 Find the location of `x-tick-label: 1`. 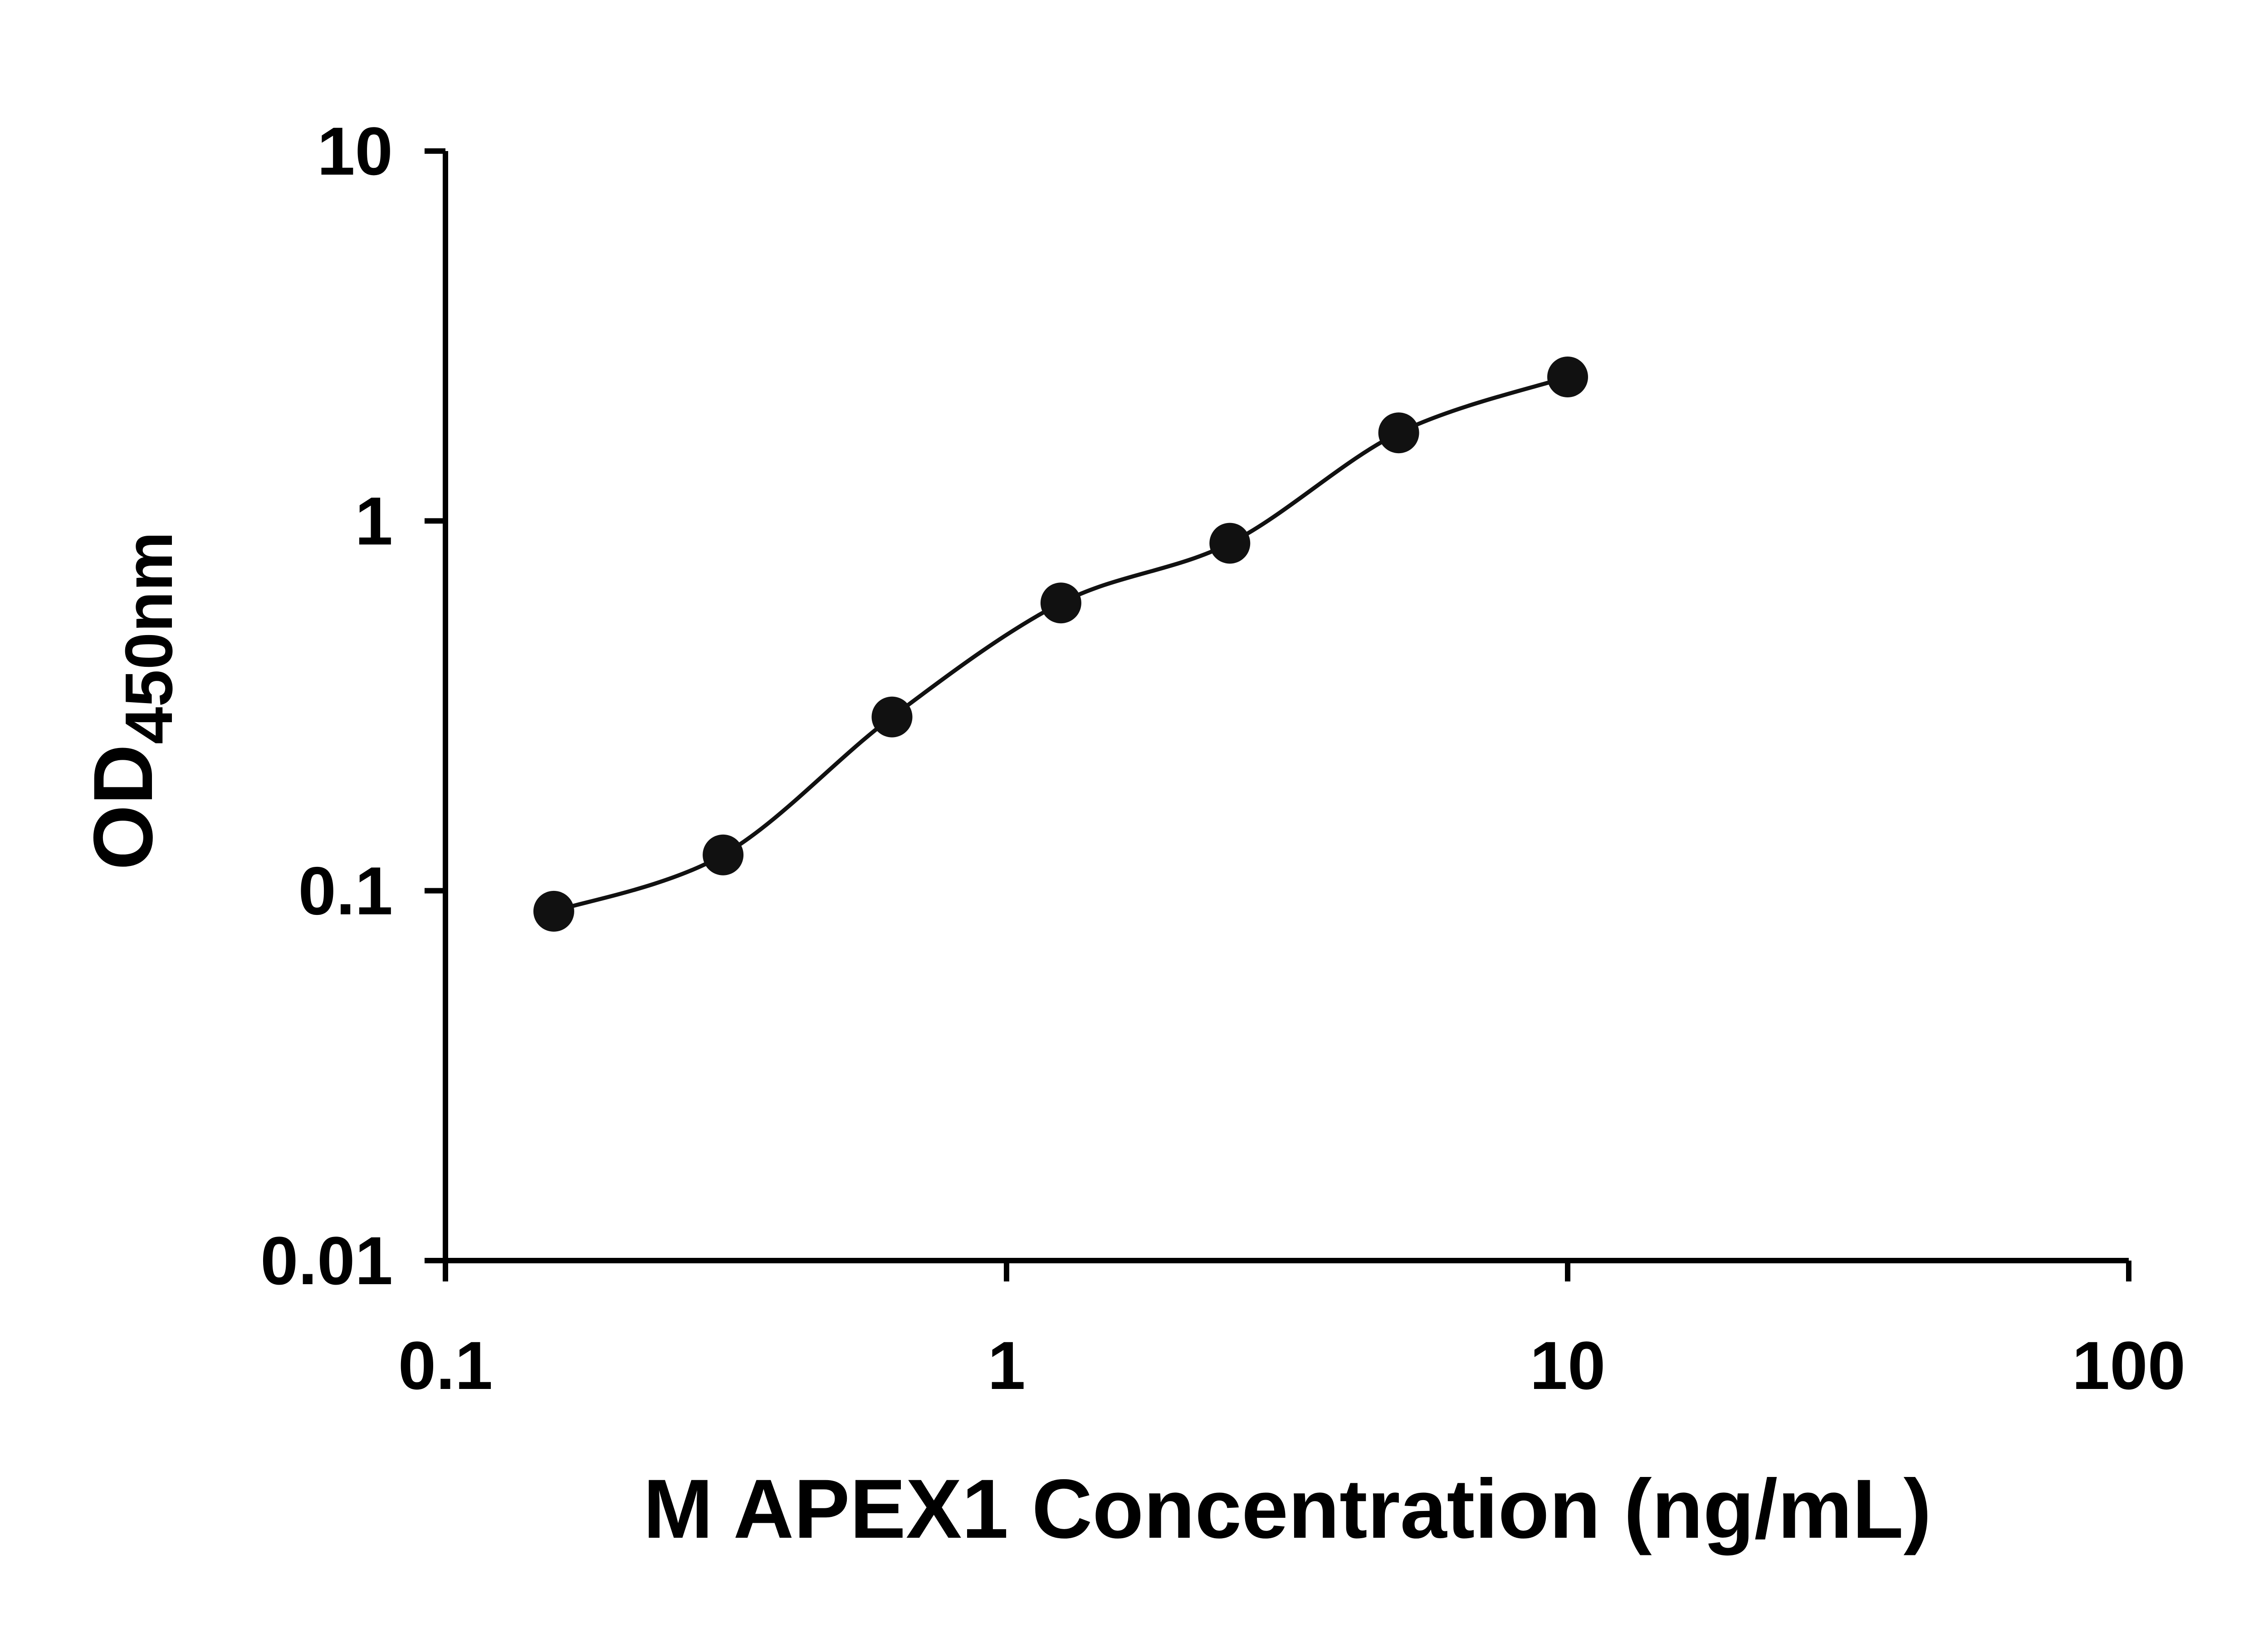

x-tick-label: 1 is located at coordinates (1006, 1365).